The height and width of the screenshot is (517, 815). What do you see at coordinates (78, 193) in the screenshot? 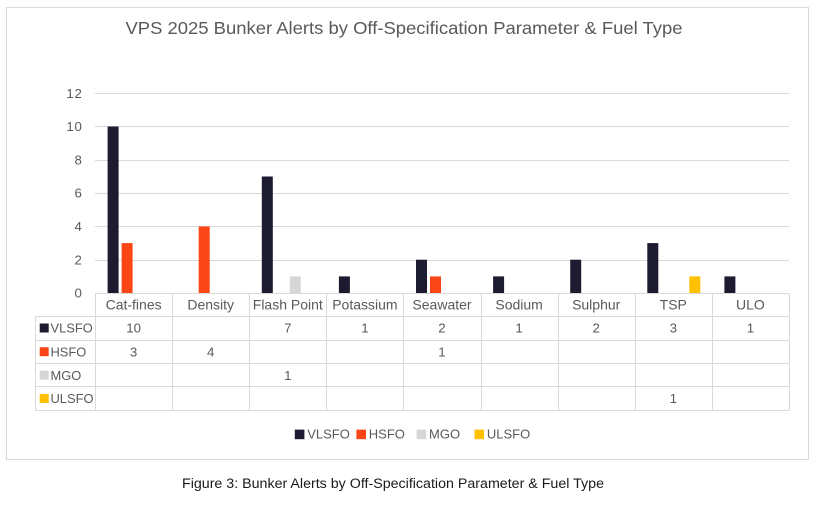
I see `svg-text: 6` at bounding box center [78, 193].